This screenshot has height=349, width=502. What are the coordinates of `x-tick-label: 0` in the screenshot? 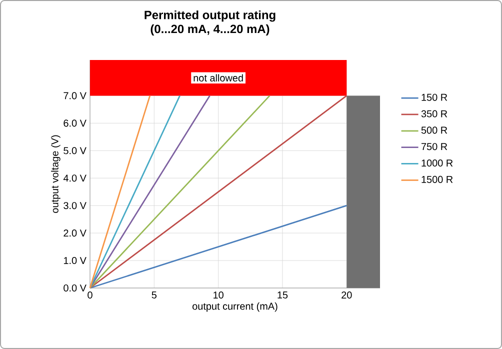 It's located at (90, 295).